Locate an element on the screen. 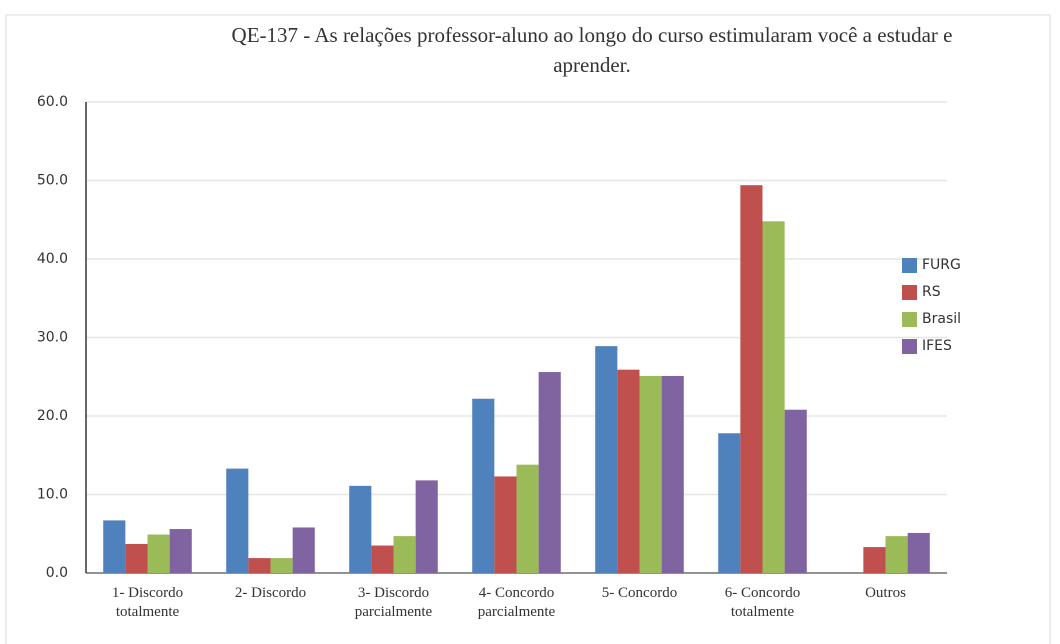 The width and height of the screenshot is (1060, 644). y-tick-label: 40.0 is located at coordinates (52, 259).